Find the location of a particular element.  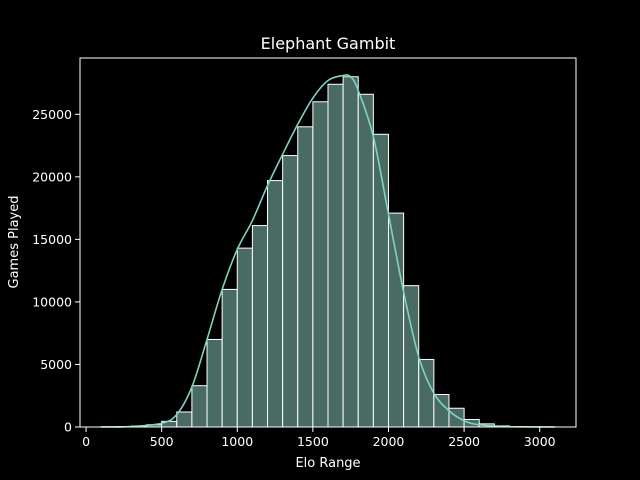

x-tick-label: 3000 is located at coordinates (540, 441).